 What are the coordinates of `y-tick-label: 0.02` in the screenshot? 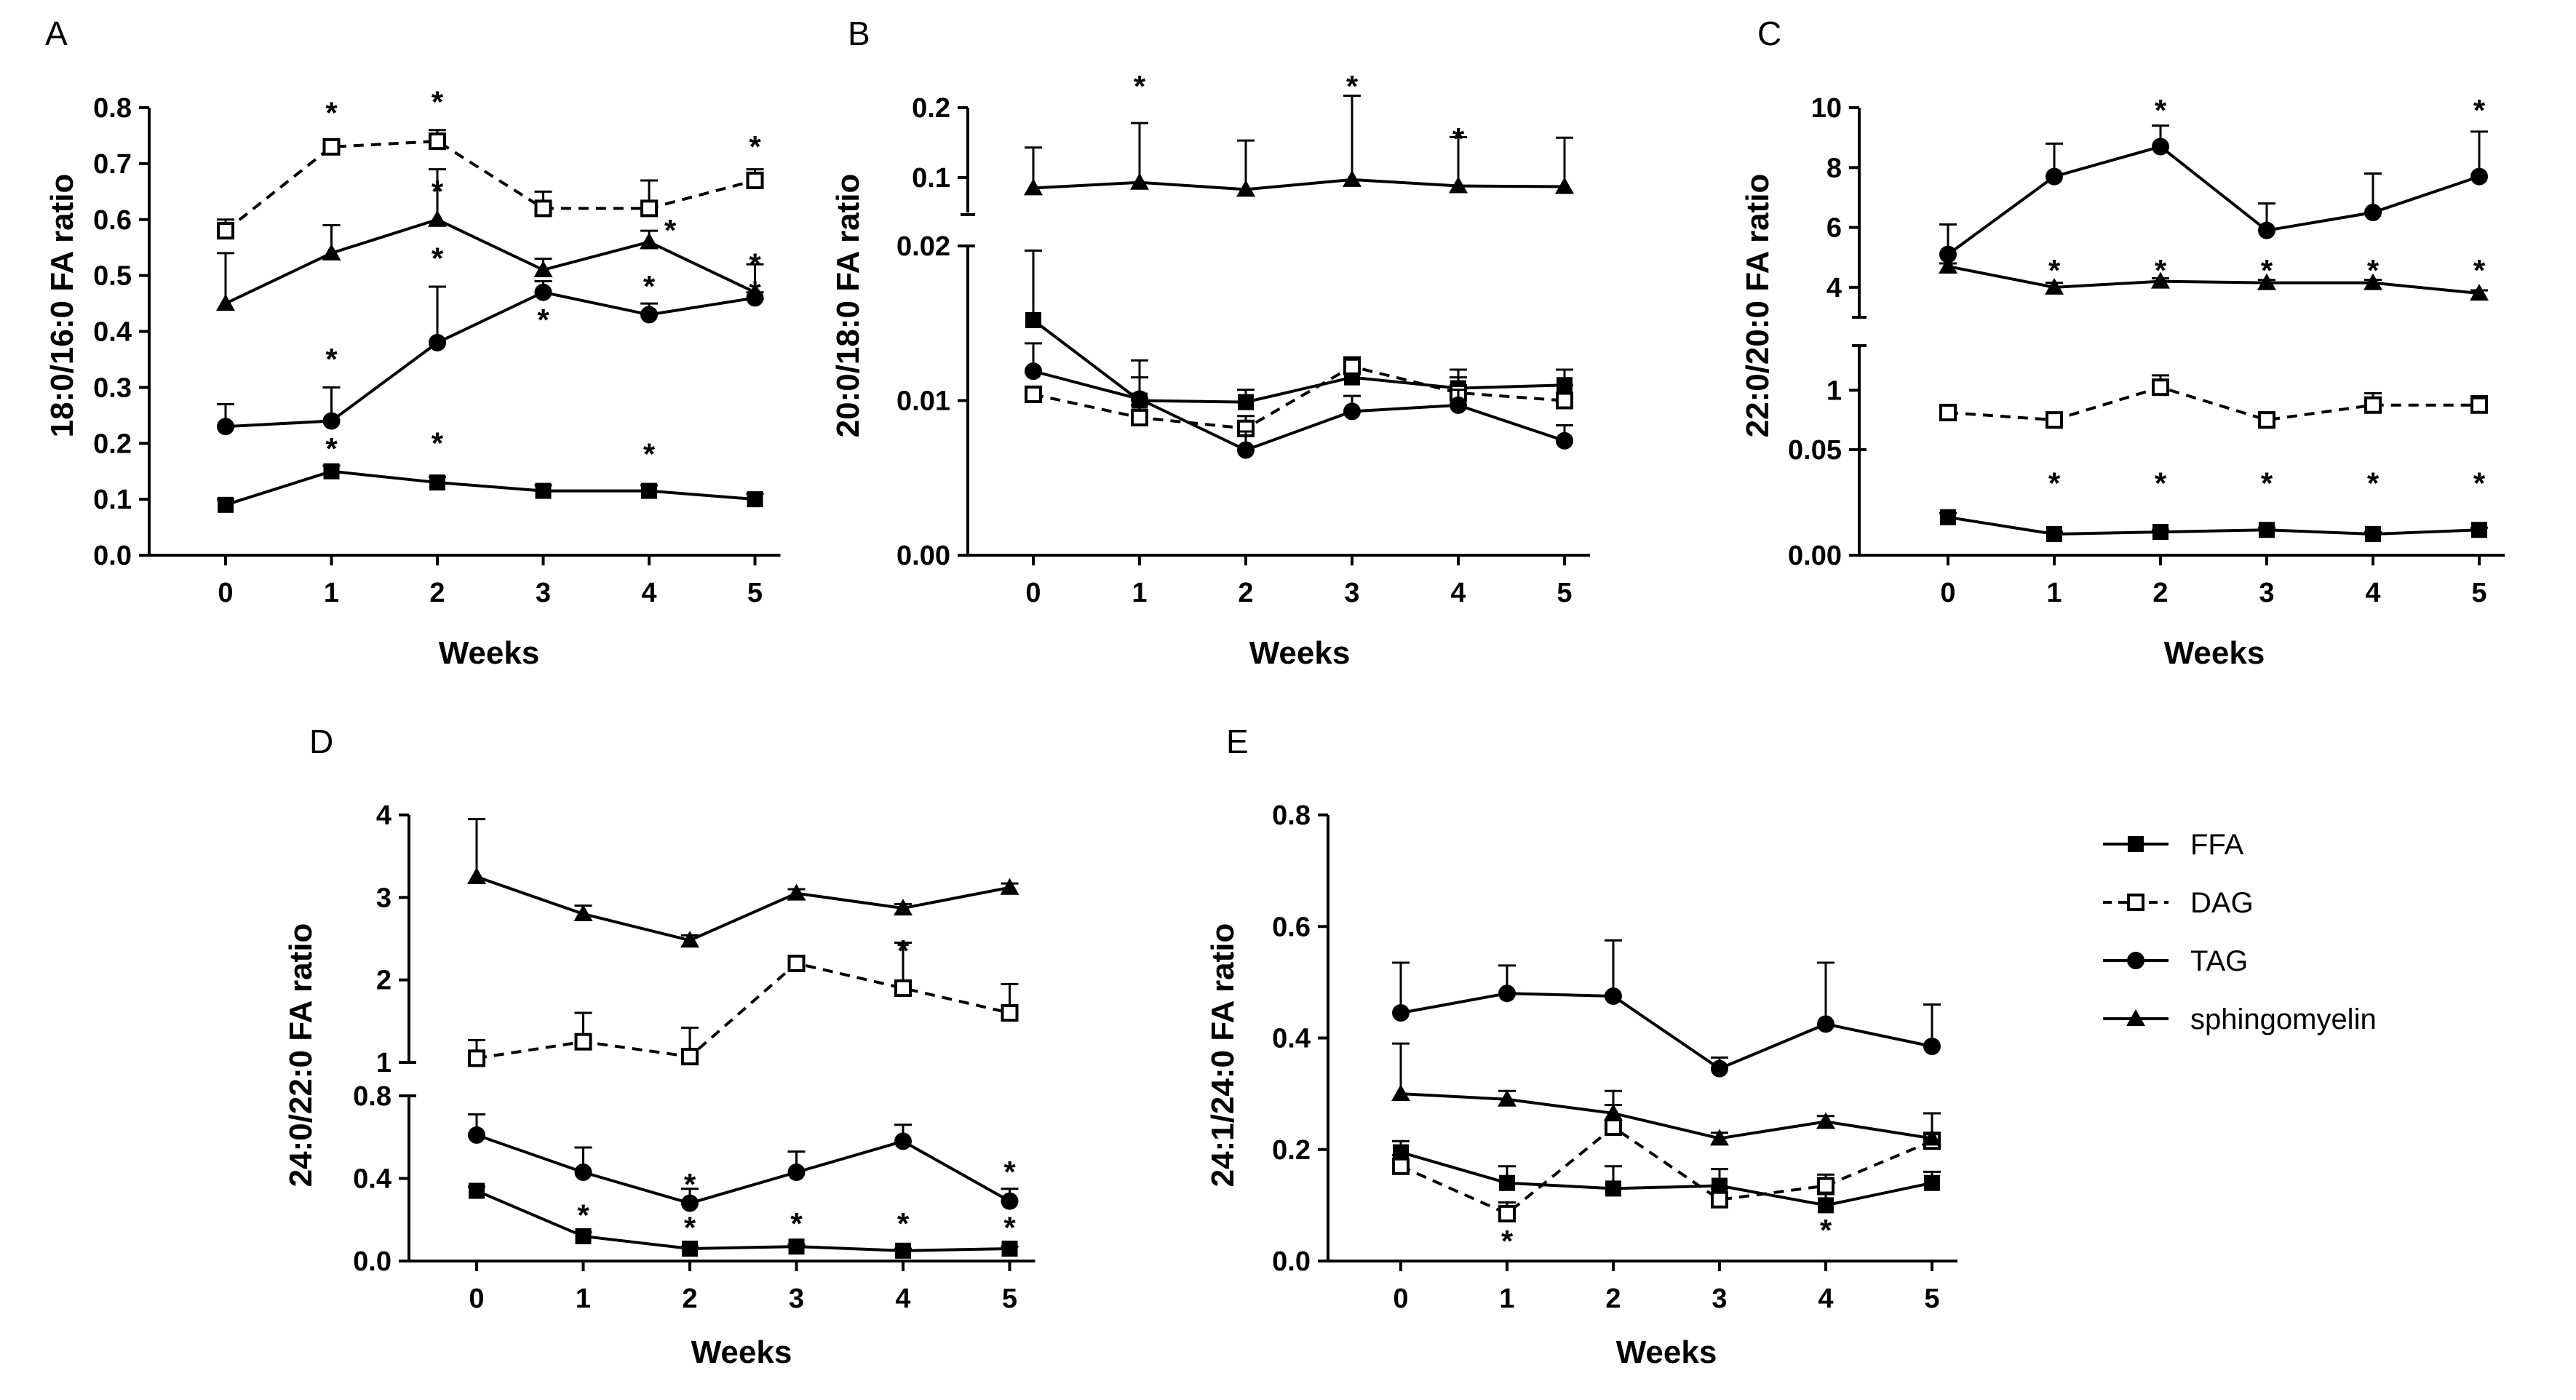 It's located at (923, 247).